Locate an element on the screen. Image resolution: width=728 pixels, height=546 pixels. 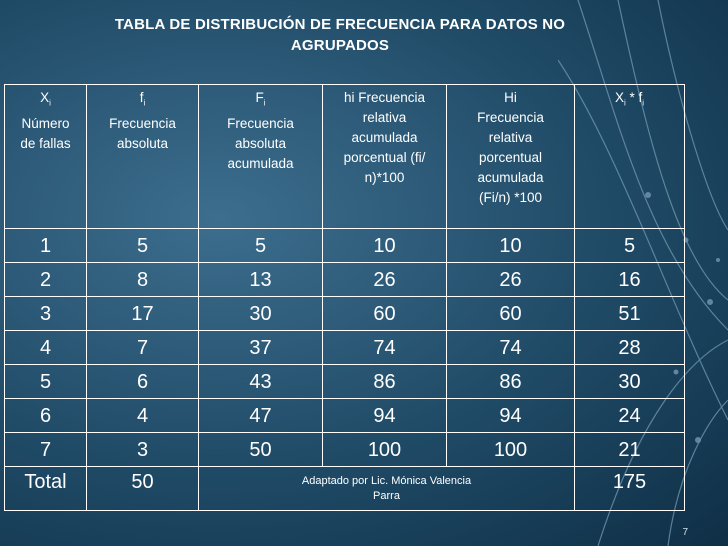
table-row: 1 5 5 10 10 5 is located at coordinates (344, 245).